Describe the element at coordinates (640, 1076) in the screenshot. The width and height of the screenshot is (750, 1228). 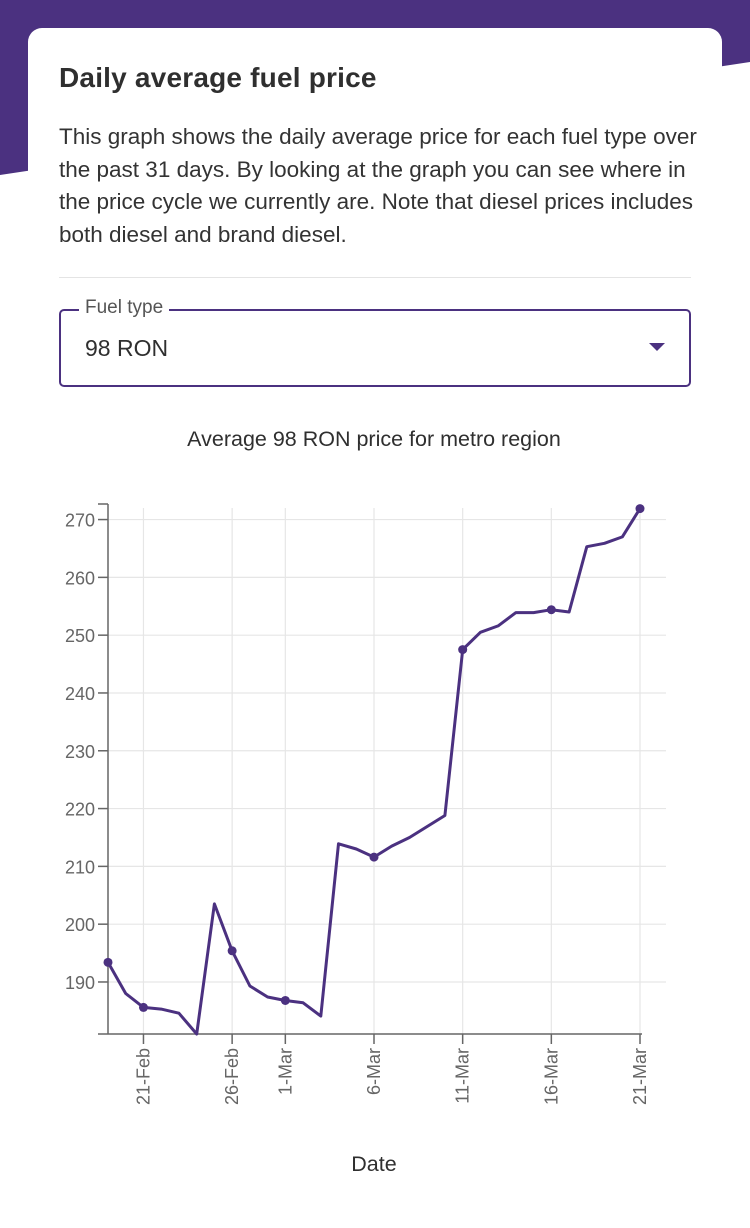
I see `x-tick-label: 21-Mar` at that location.